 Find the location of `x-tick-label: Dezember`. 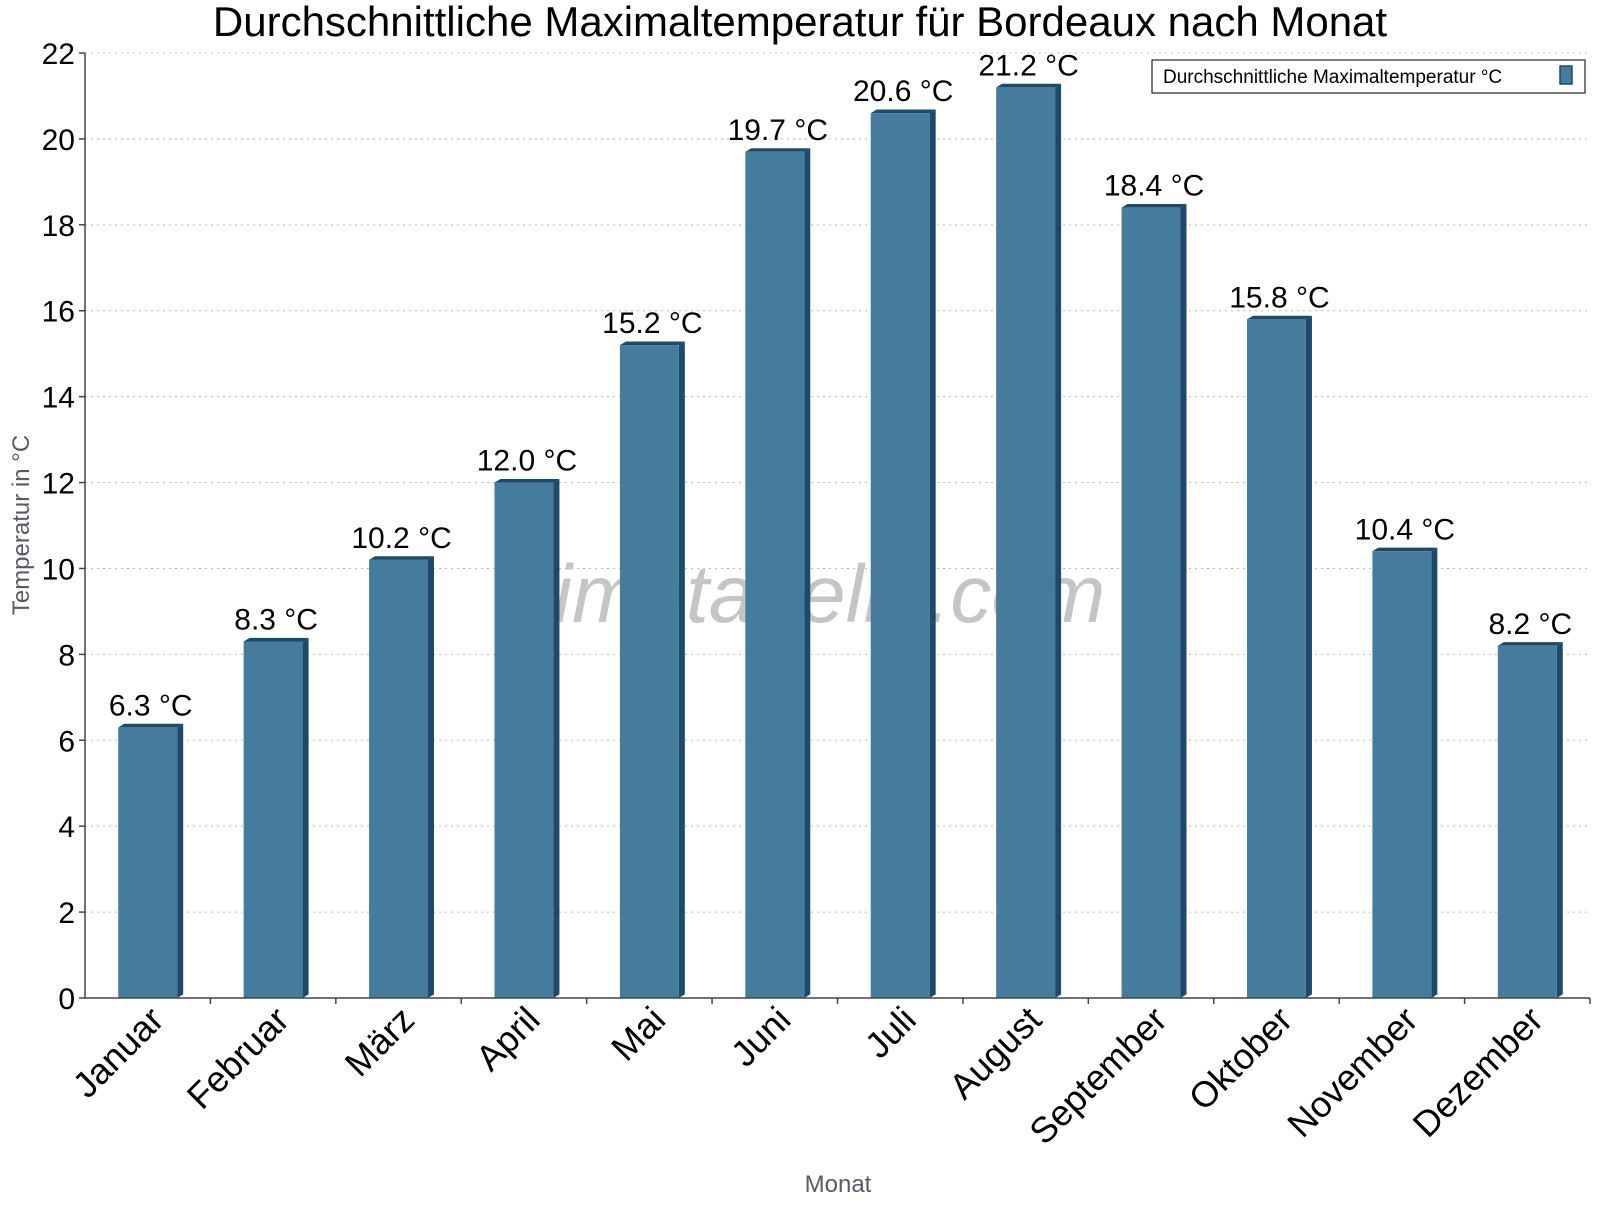

x-tick-label: Dezember is located at coordinates (1478, 1072).